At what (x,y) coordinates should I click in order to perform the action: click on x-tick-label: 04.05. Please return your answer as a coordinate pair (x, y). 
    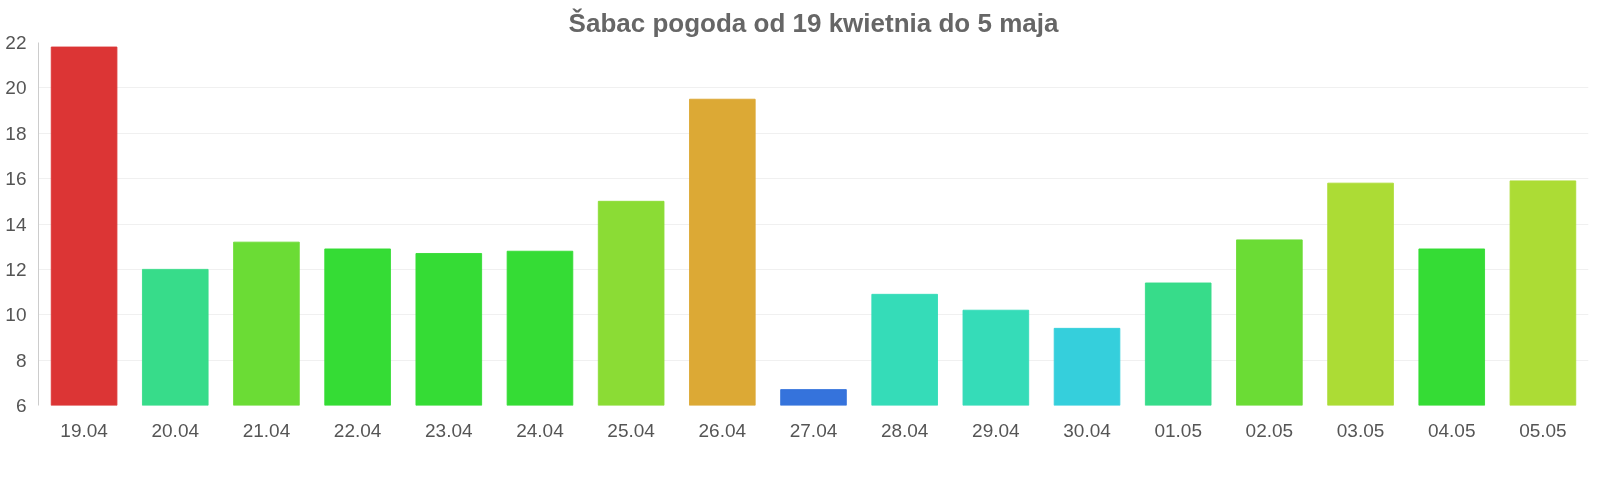
    Looking at the image, I should click on (1451, 430).